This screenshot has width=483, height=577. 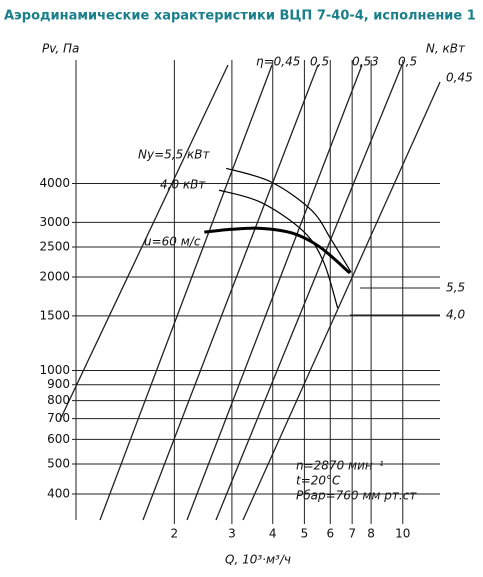 What do you see at coordinates (278, 62) in the screenshot?
I see `efficiency-label: η=0,45` at bounding box center [278, 62].